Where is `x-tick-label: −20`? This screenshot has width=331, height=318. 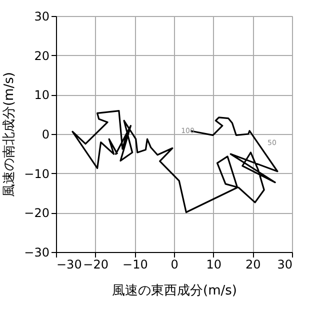
x-tick-label: −20 is located at coordinates (95, 265).